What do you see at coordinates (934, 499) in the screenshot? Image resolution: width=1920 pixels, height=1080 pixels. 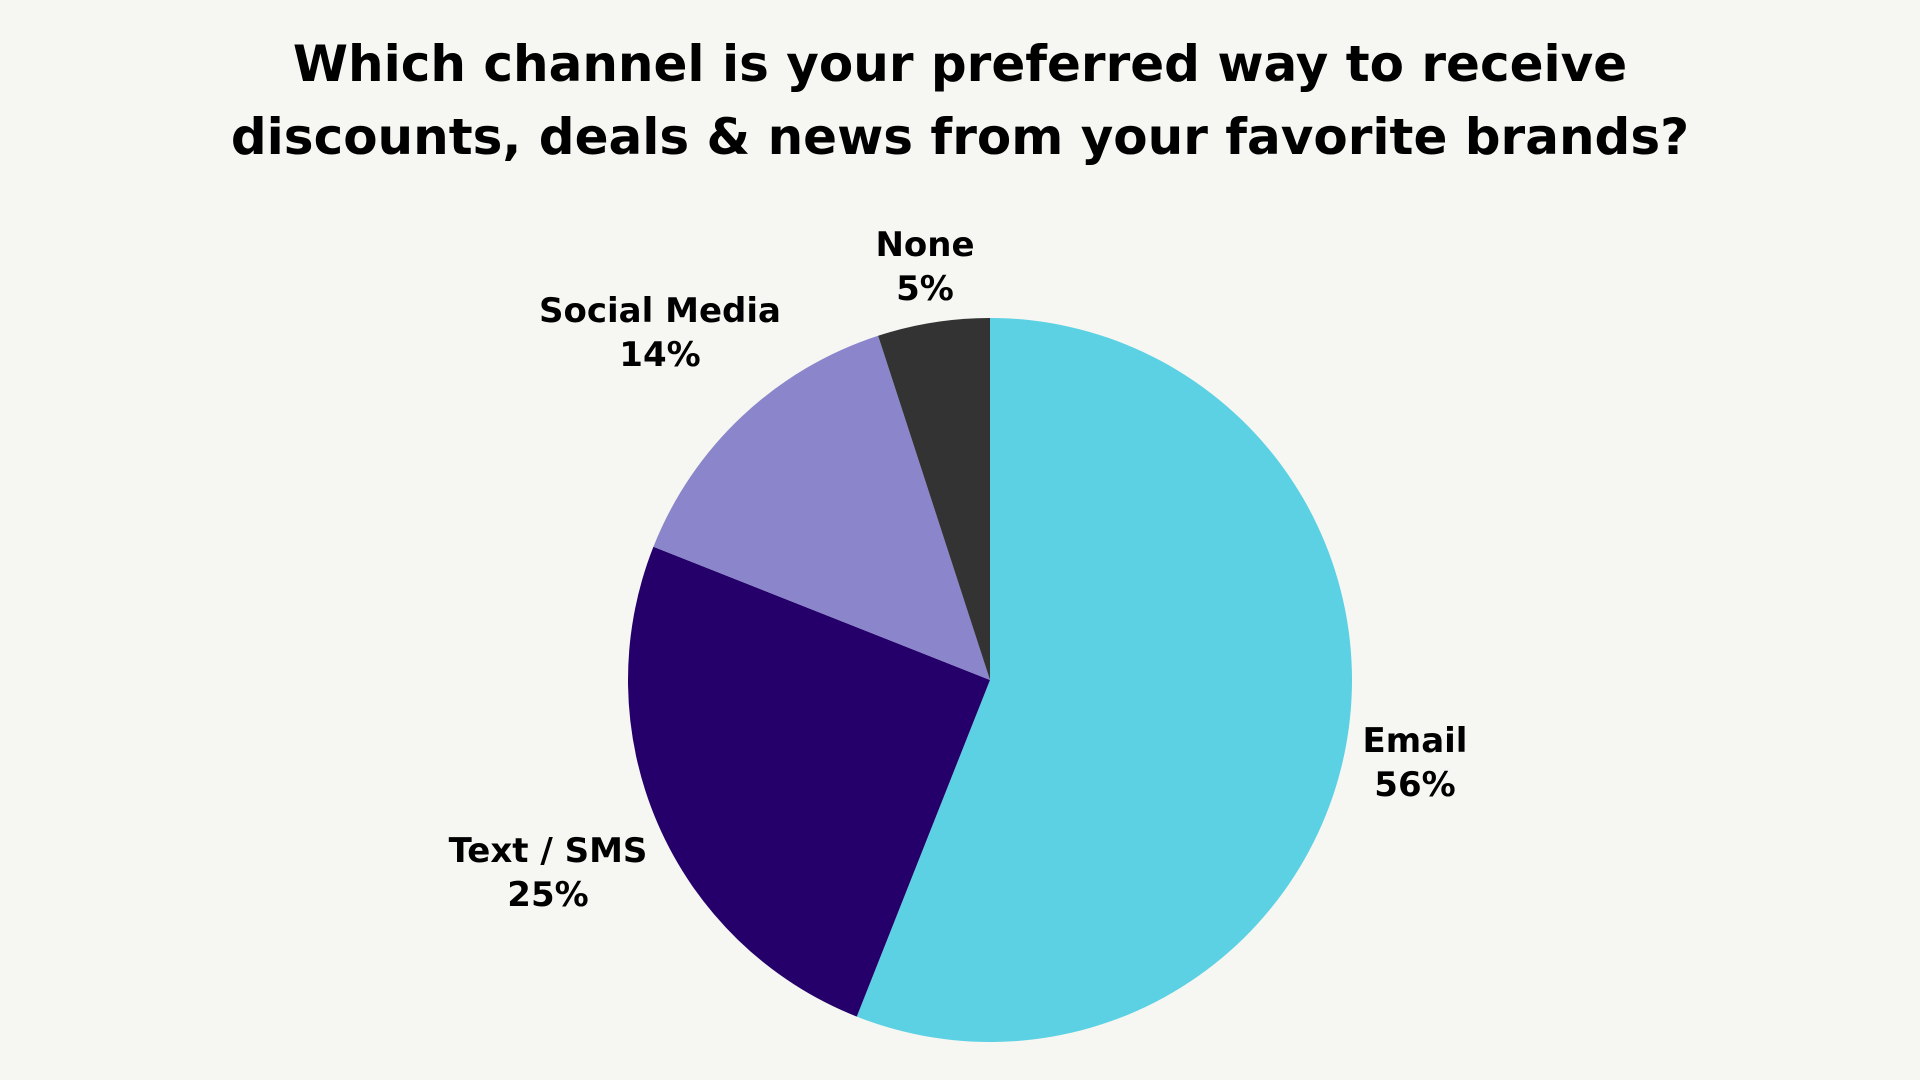 I see `pie-slice-none` at bounding box center [934, 499].